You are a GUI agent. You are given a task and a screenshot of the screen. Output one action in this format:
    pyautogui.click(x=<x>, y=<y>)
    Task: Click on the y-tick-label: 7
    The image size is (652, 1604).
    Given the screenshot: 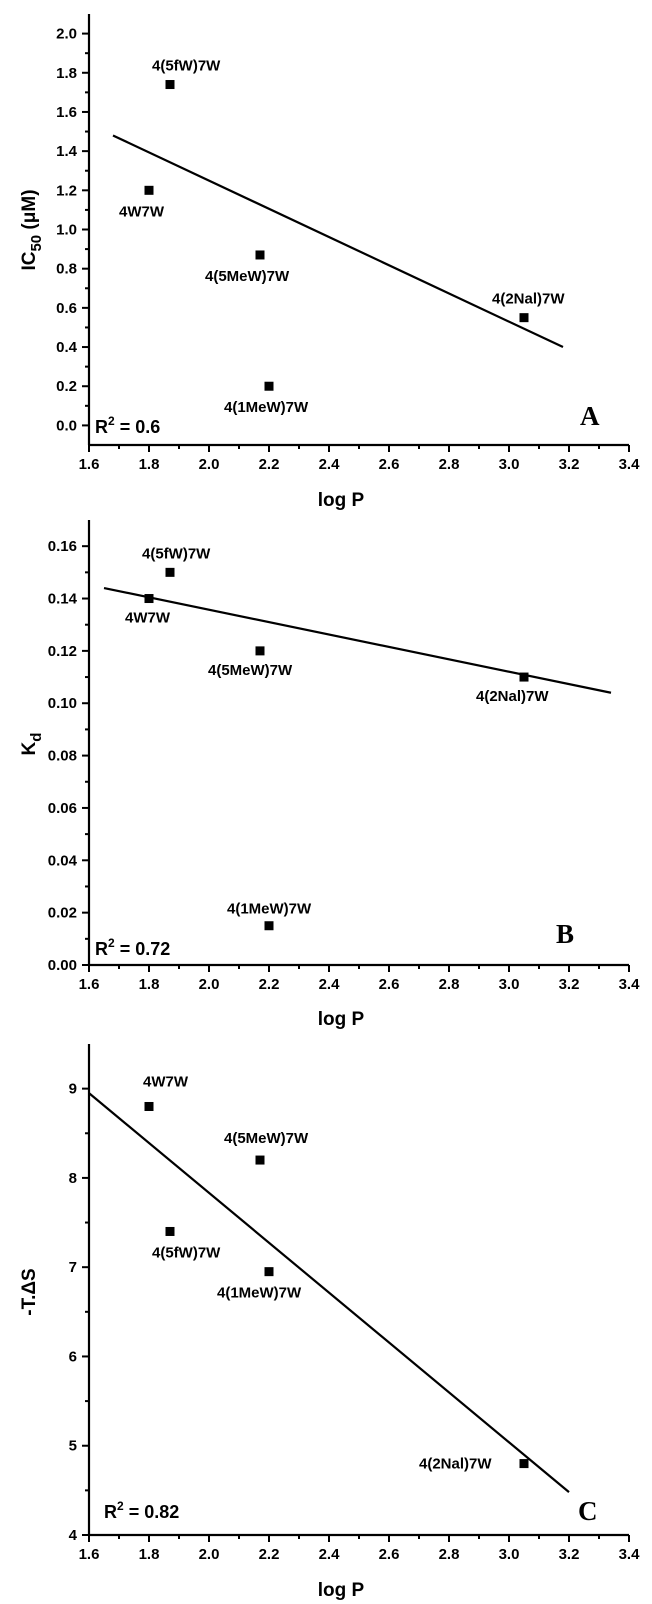 What is the action you would take?
    pyautogui.click(x=73, y=1267)
    